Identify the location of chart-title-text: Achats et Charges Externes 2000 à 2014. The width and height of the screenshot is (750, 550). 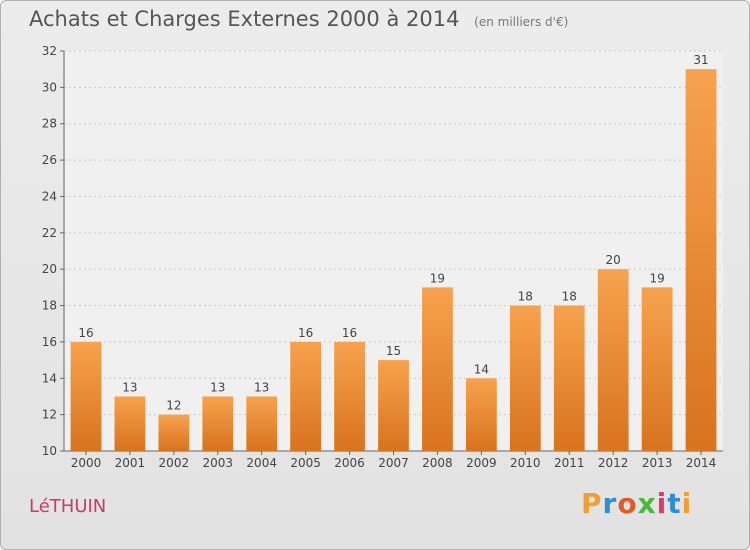
(244, 19).